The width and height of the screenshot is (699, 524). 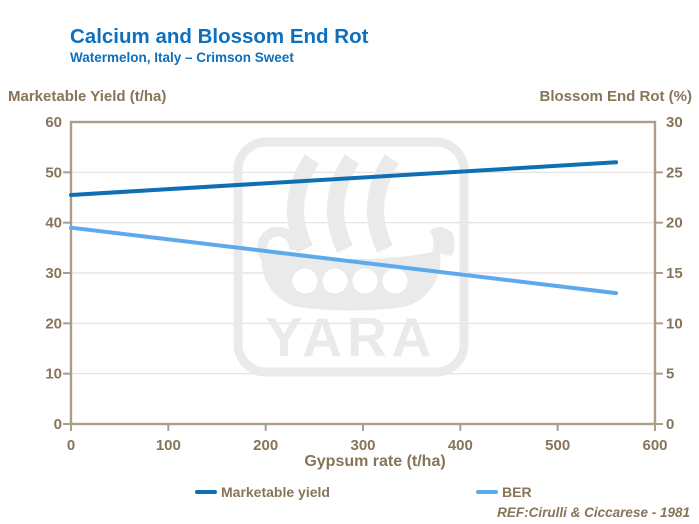 I want to click on y-left-tick-label: 10, so click(x=53, y=374).